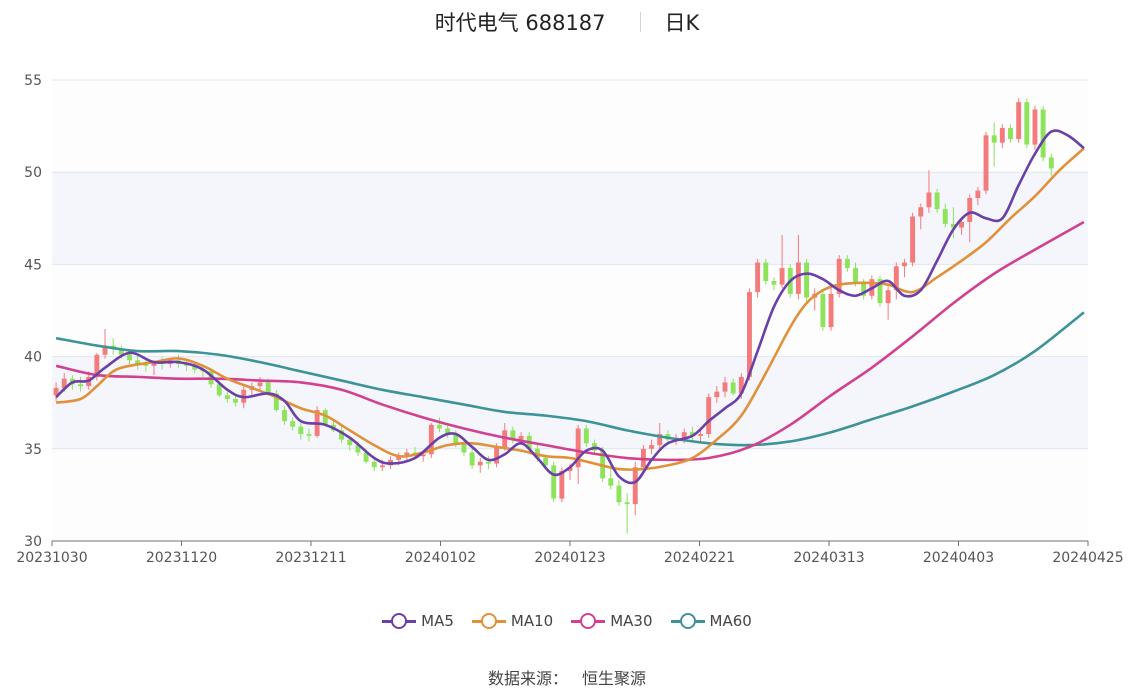 The image size is (1134, 689). Describe the element at coordinates (567, 621) in the screenshot. I see `chart-legend: MA5 MA10 MA30 MA60` at that location.